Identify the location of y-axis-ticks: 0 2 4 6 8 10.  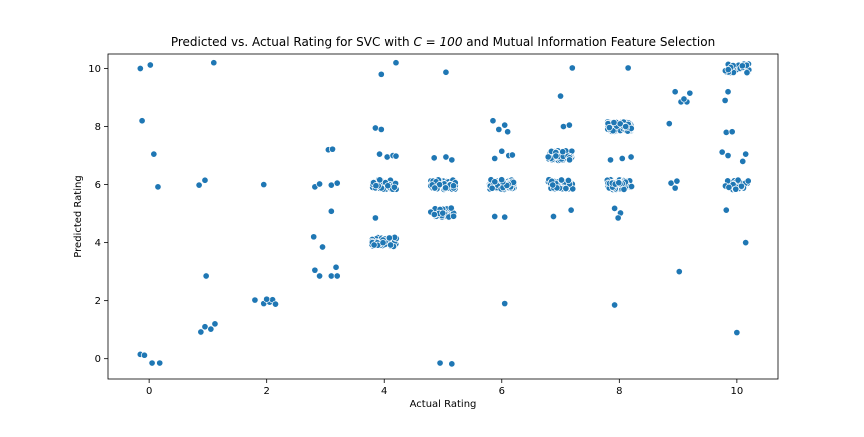
(98, 214).